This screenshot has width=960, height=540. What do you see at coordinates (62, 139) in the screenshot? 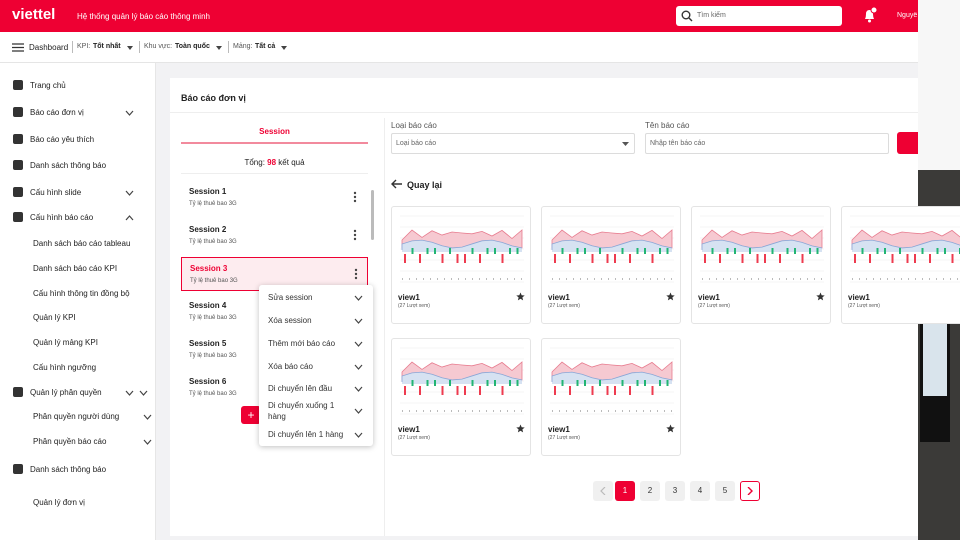
I see `nav-item: Báo cáo yêu thích` at bounding box center [62, 139].